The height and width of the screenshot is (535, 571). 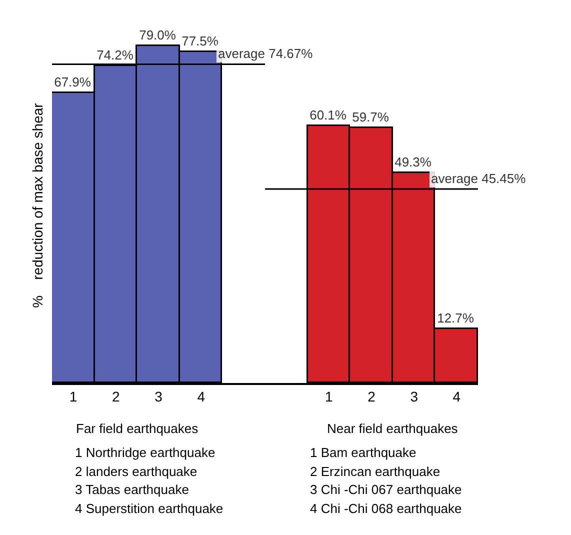 What do you see at coordinates (145, 452) in the screenshot?
I see `text: 1 Northridge earthquake` at bounding box center [145, 452].